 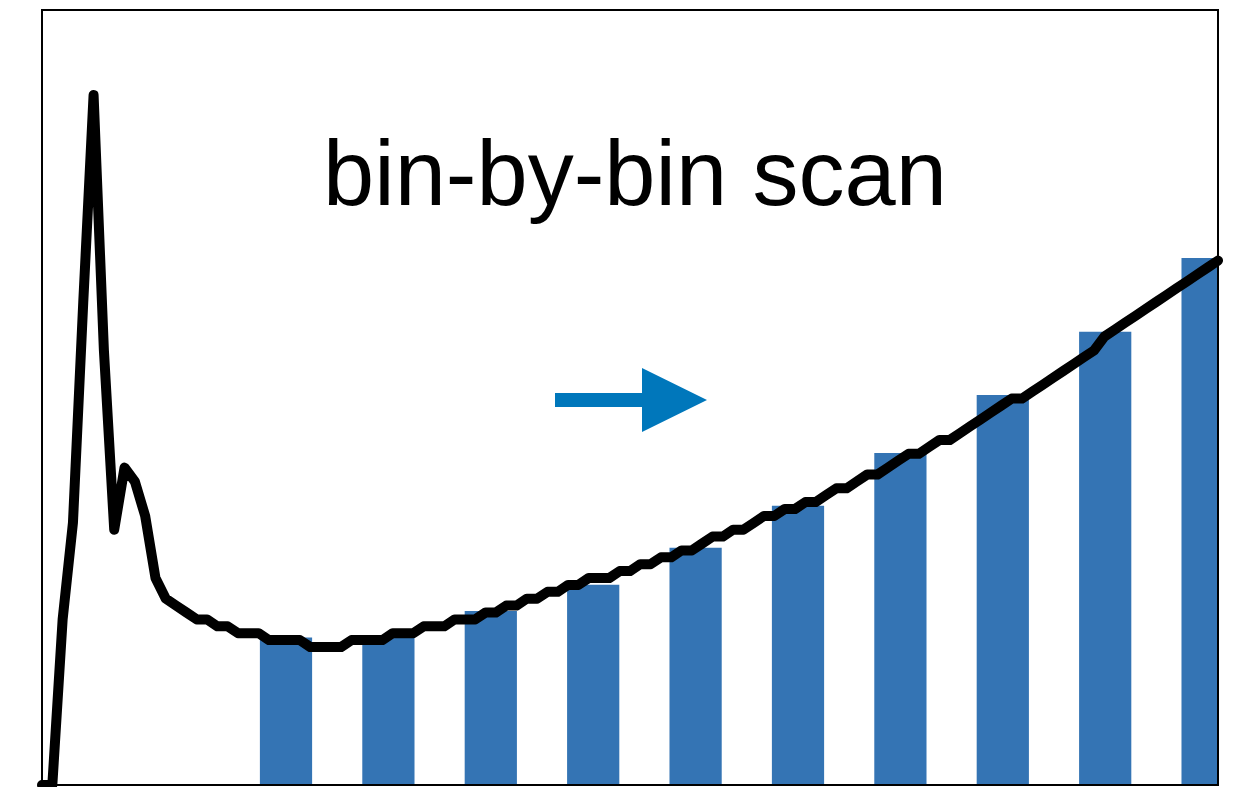 I want to click on annotation: bin-by-bin scan, so click(x=635, y=173).